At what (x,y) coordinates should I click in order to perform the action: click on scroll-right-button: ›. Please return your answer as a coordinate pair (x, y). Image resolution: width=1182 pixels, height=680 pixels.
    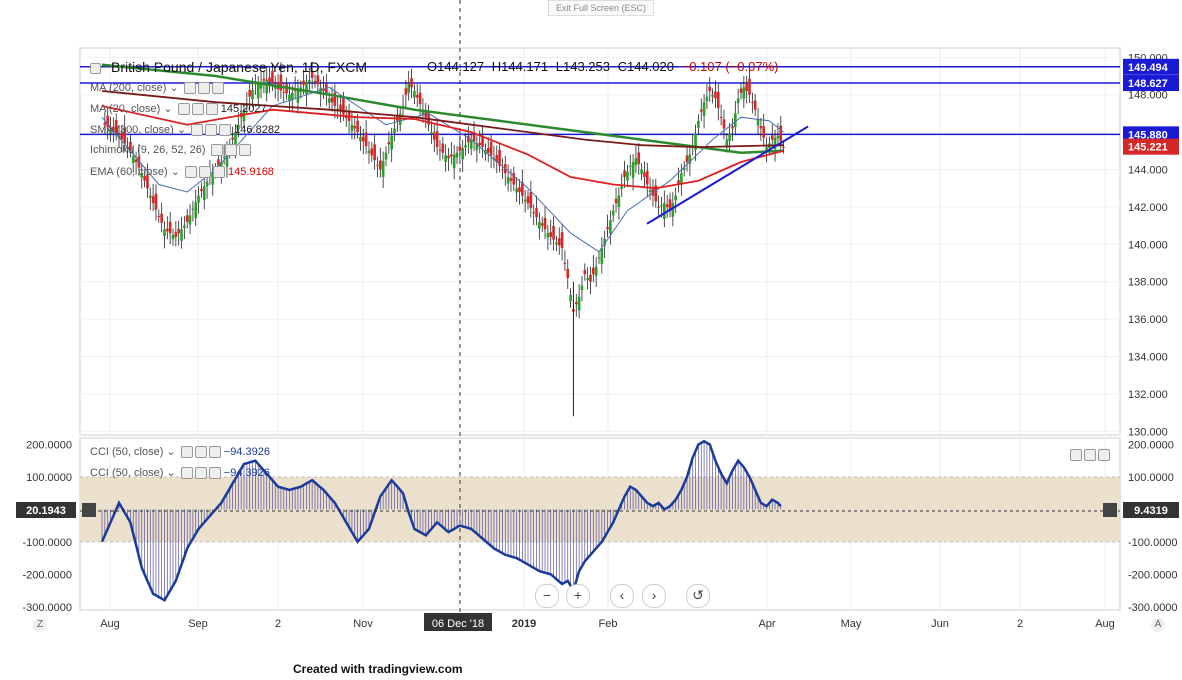
    Looking at the image, I should click on (654, 596).